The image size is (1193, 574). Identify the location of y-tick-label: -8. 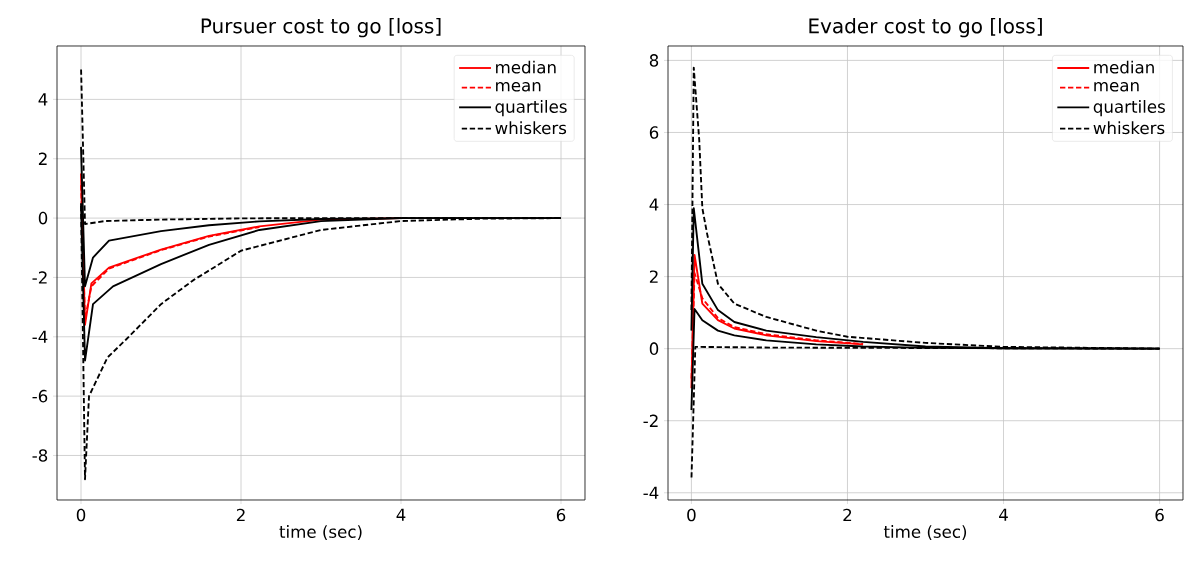
(40, 455).